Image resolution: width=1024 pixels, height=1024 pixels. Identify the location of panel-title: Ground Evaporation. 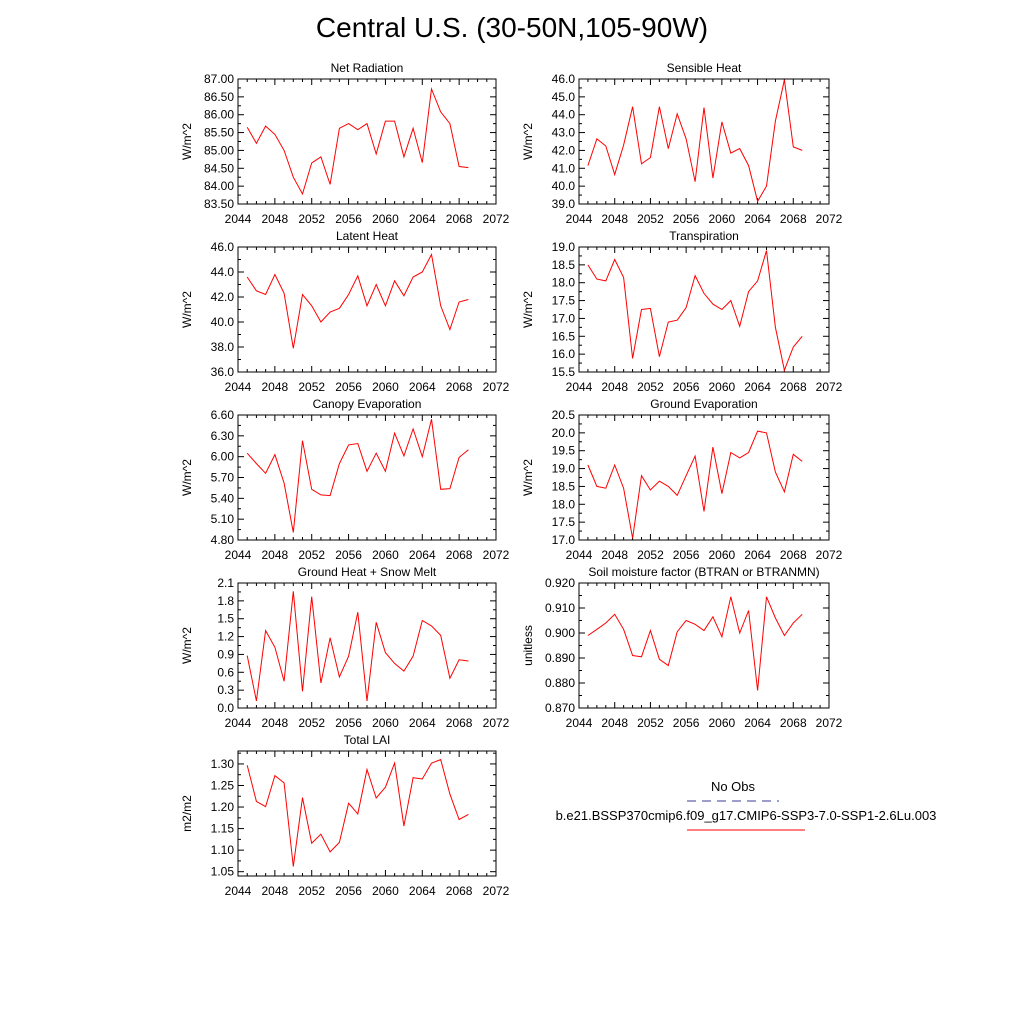
(703, 404).